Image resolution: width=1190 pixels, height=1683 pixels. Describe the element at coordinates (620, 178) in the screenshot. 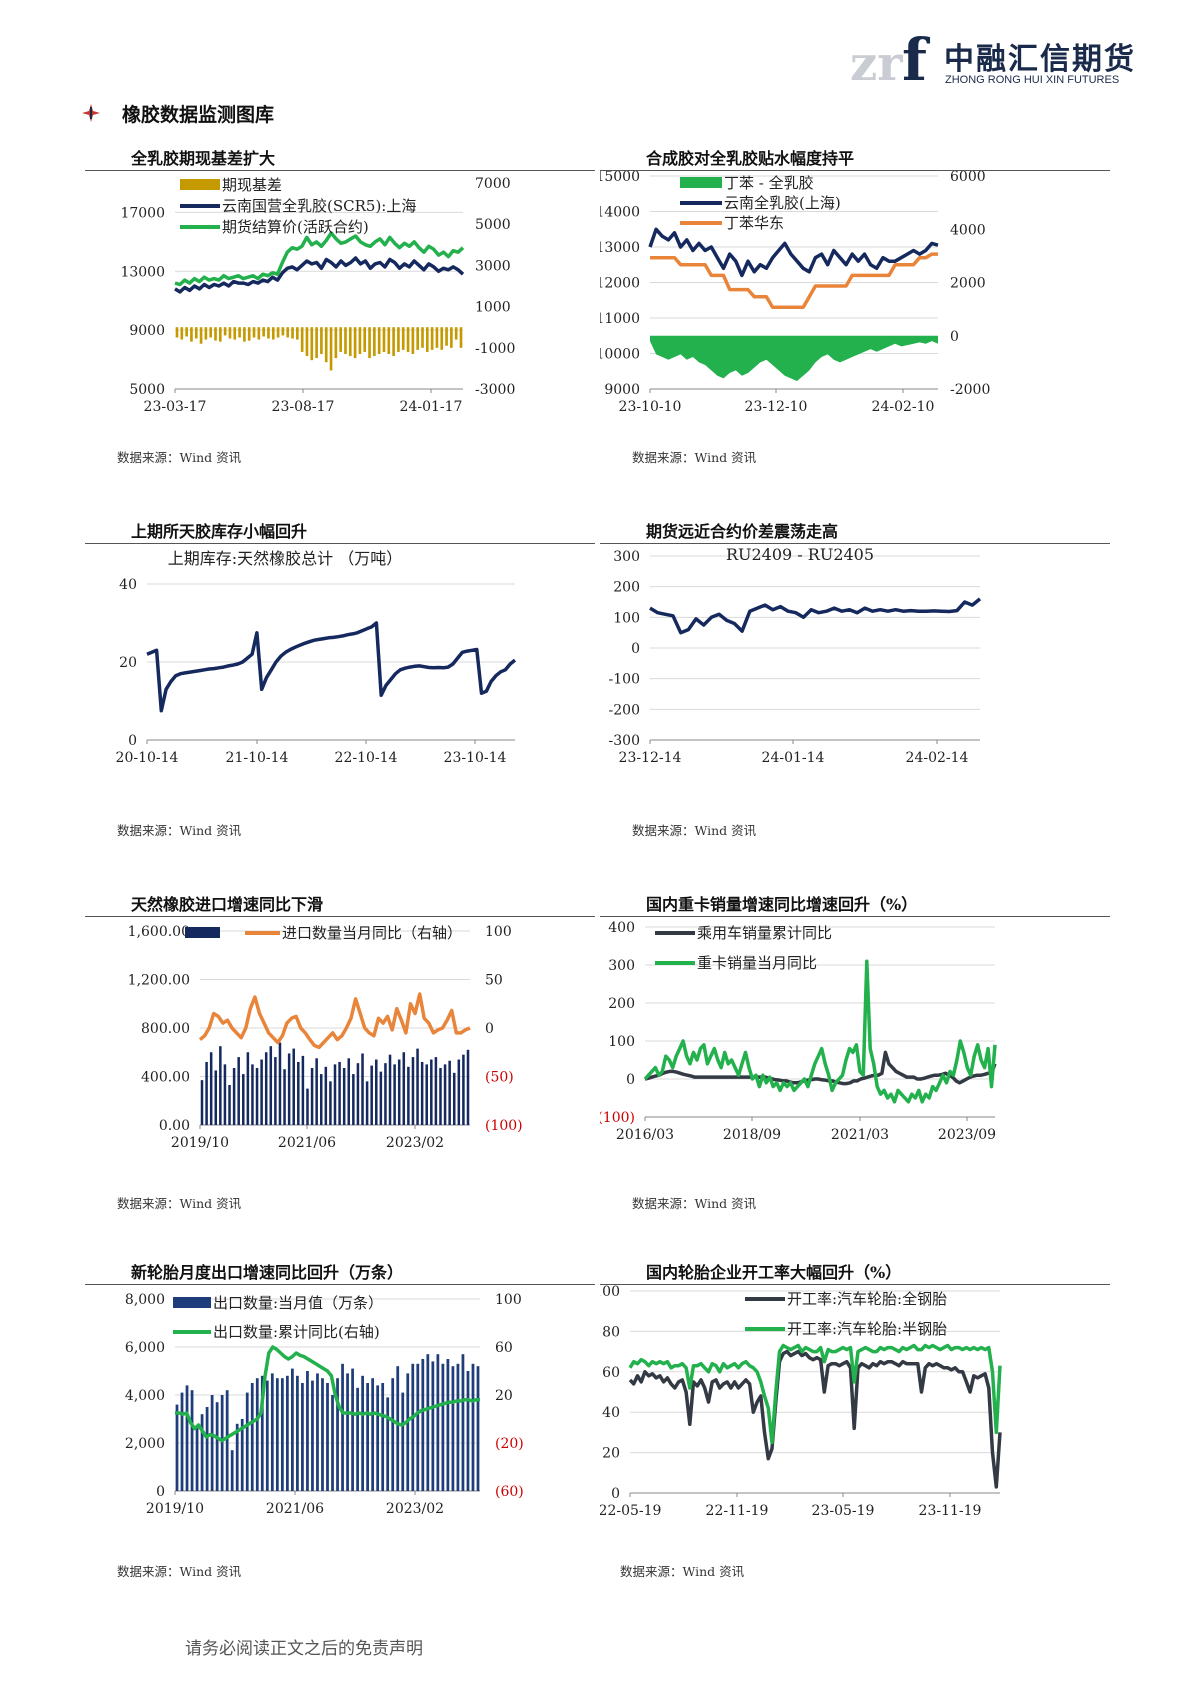

I see `y-tick-label: 15000` at that location.